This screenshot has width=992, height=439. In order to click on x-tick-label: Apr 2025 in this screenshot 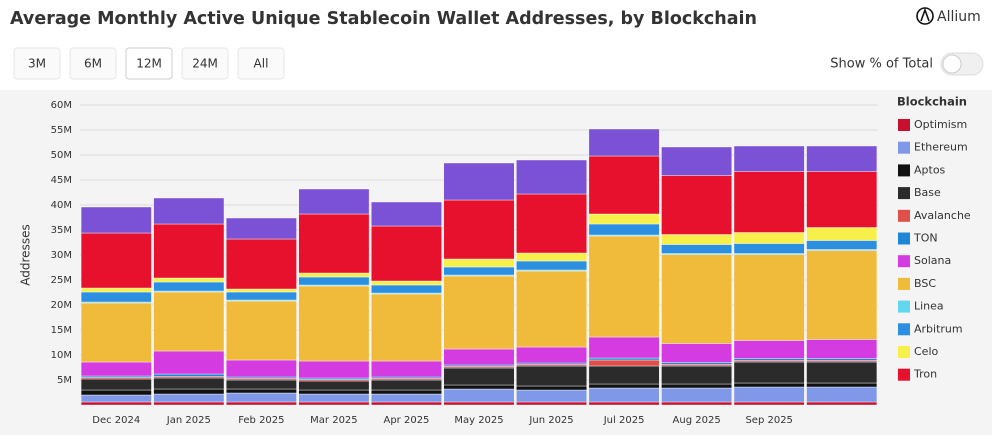, I will do `click(406, 420)`.